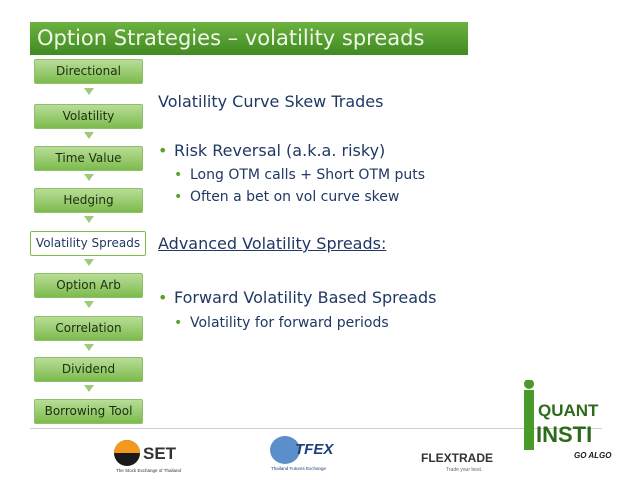 The image size is (638, 479). I want to click on nav-item: Time Value, so click(88, 158).